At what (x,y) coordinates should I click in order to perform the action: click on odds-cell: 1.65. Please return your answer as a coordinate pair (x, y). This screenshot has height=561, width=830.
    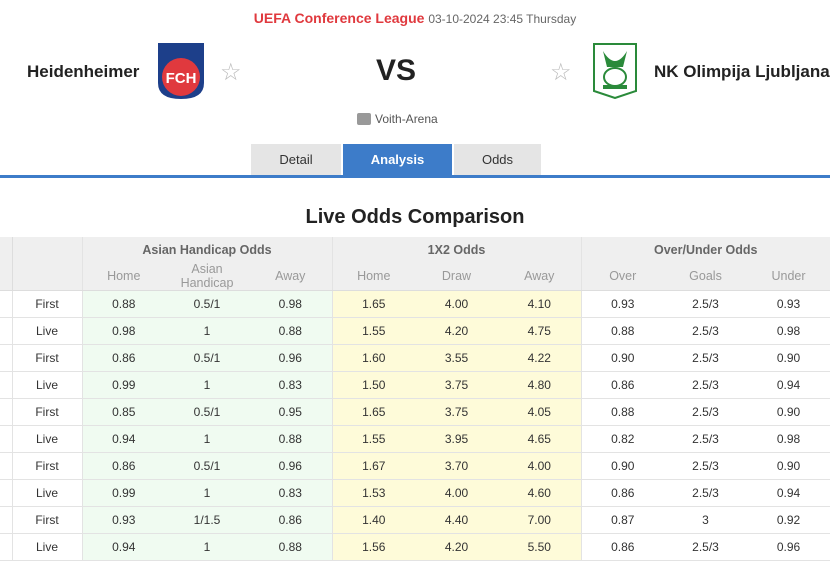
    Looking at the image, I should click on (373, 412).